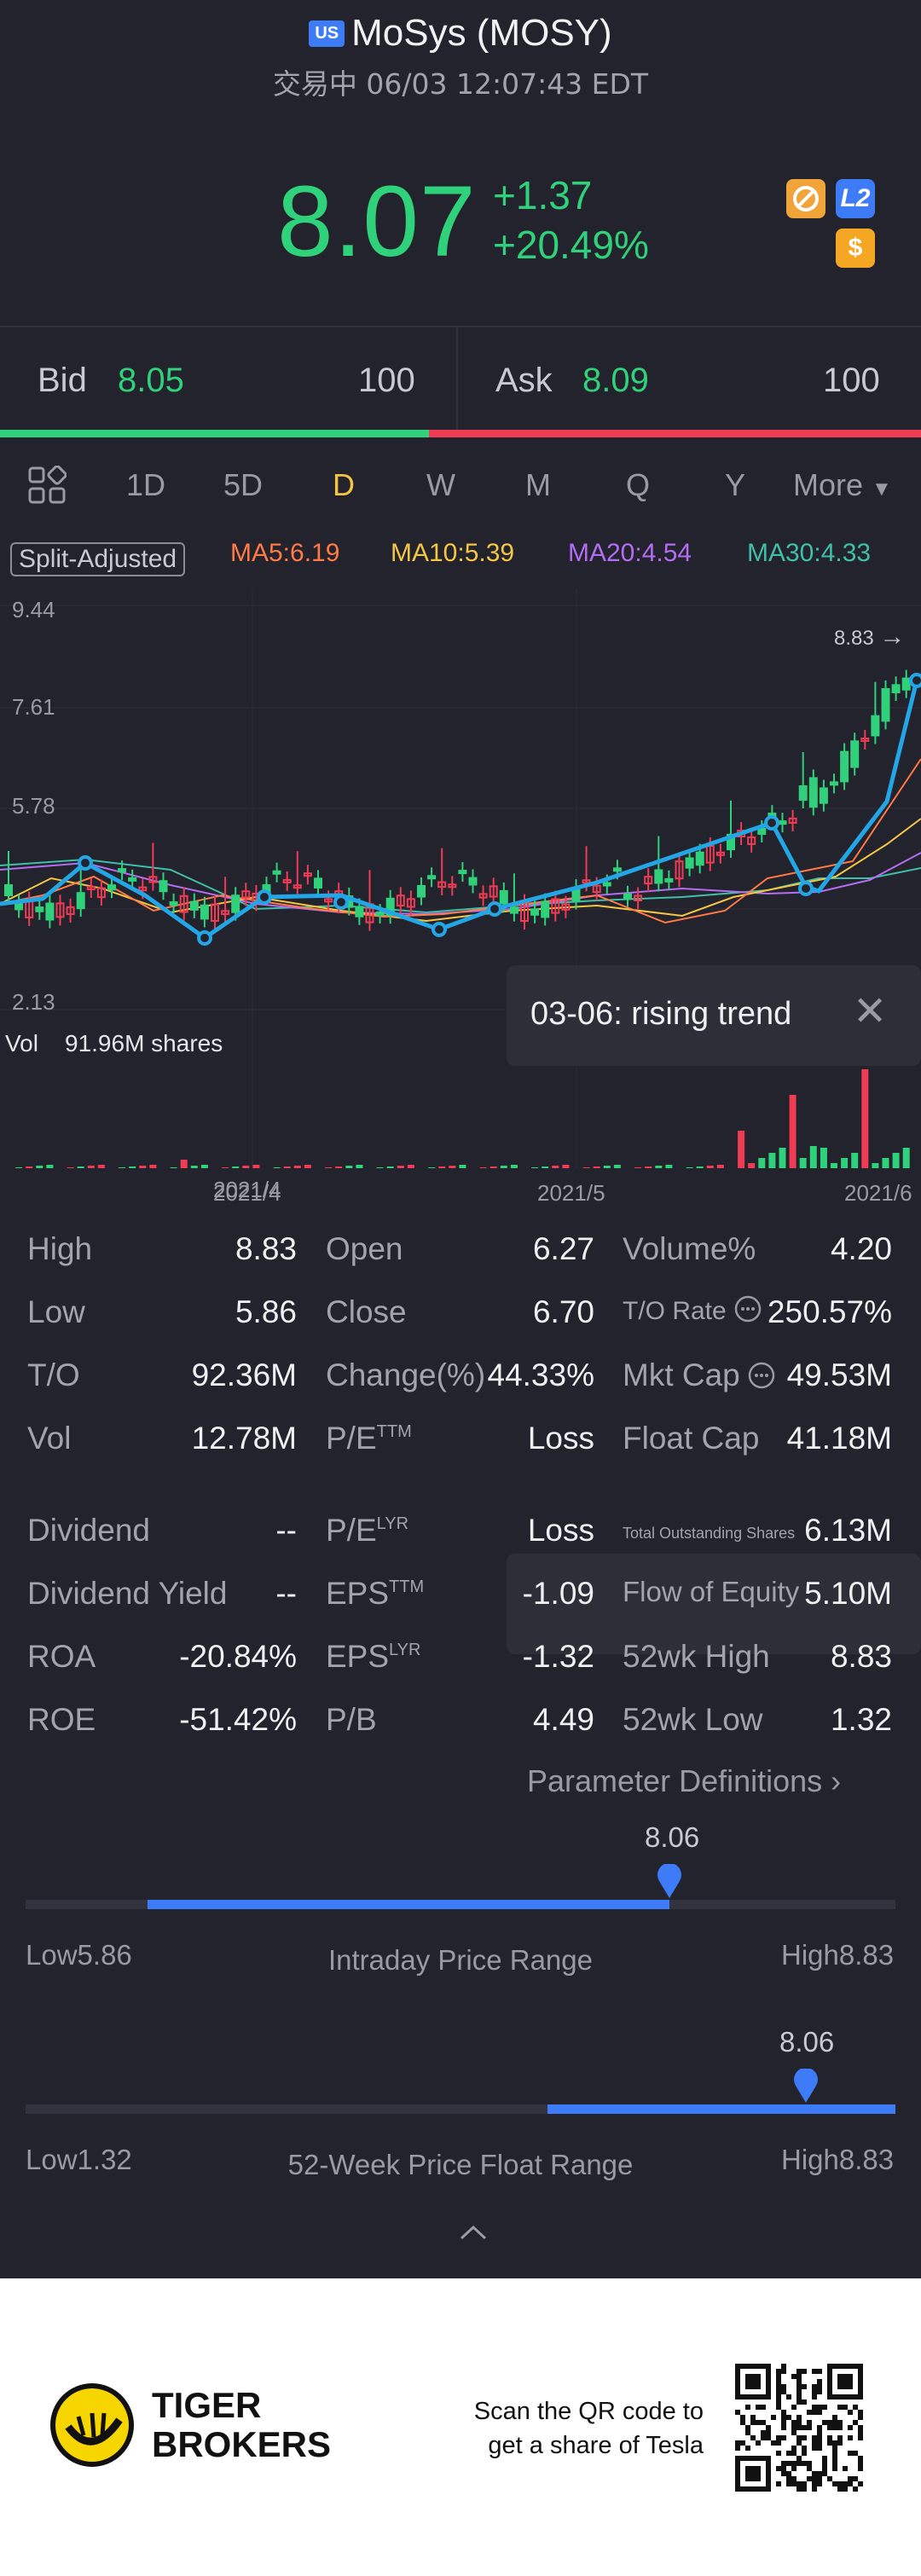 Image resolution: width=921 pixels, height=2576 pixels. Describe the element at coordinates (230, 379) in the screenshot. I see `bid-section: Bid 8.05 100` at that location.